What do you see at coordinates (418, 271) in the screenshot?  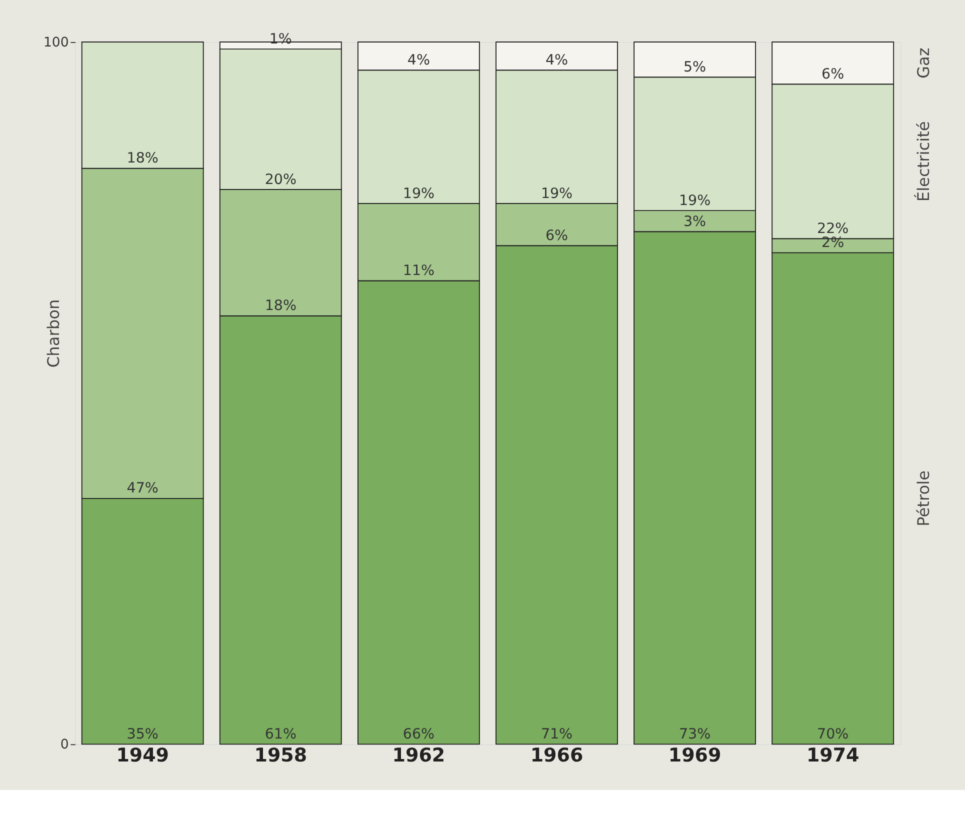 I see `data-label: 11%` at bounding box center [418, 271].